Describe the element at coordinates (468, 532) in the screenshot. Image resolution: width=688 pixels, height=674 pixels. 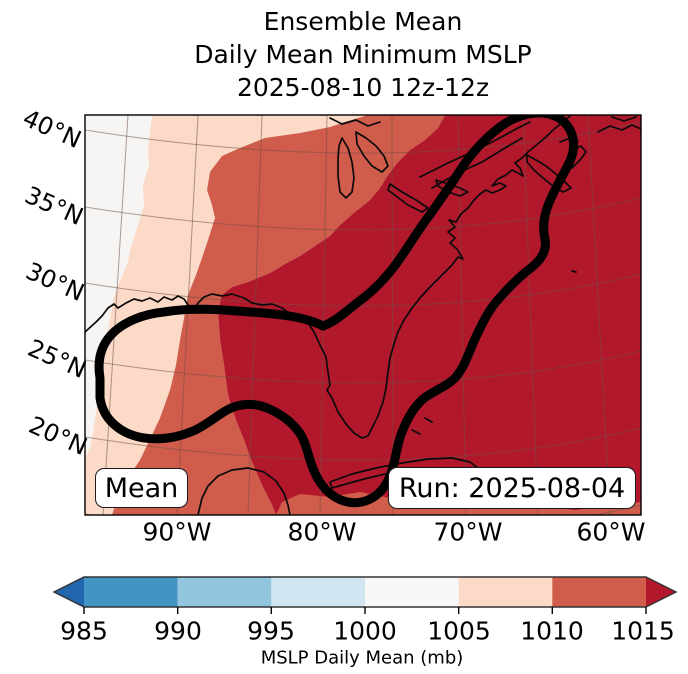
I see `lon-tick-70w: 70°W` at that location.